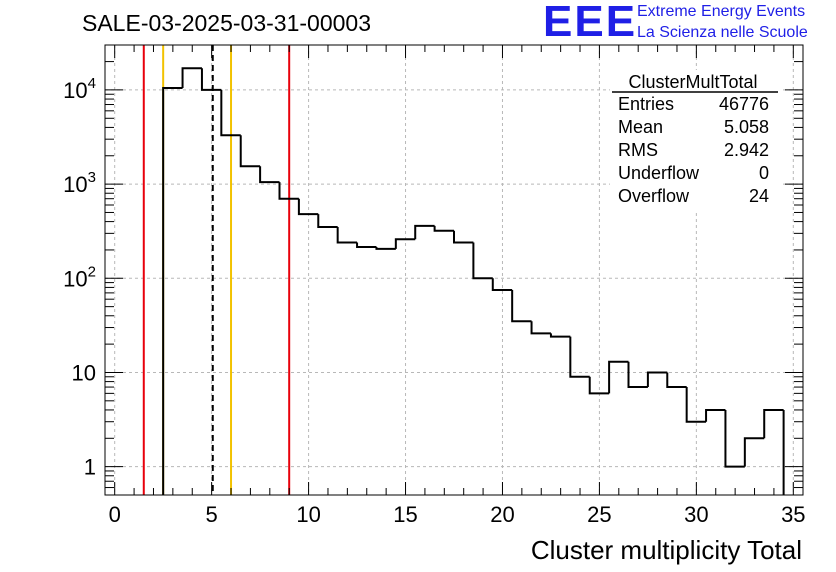 This screenshot has width=836, height=572. Describe the element at coordinates (764, 173) in the screenshot. I see `stats-value-underflow: 0` at that location.